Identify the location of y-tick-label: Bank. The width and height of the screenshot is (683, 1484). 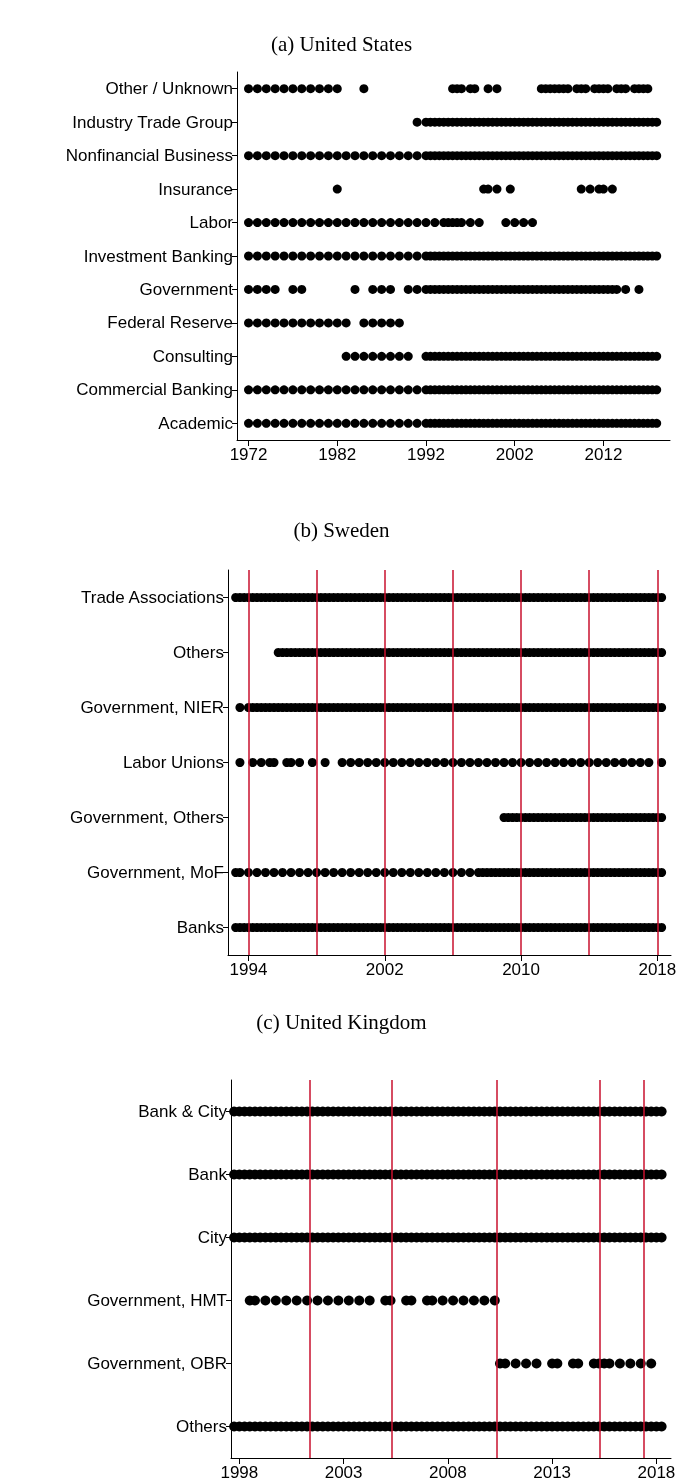
(208, 1174).